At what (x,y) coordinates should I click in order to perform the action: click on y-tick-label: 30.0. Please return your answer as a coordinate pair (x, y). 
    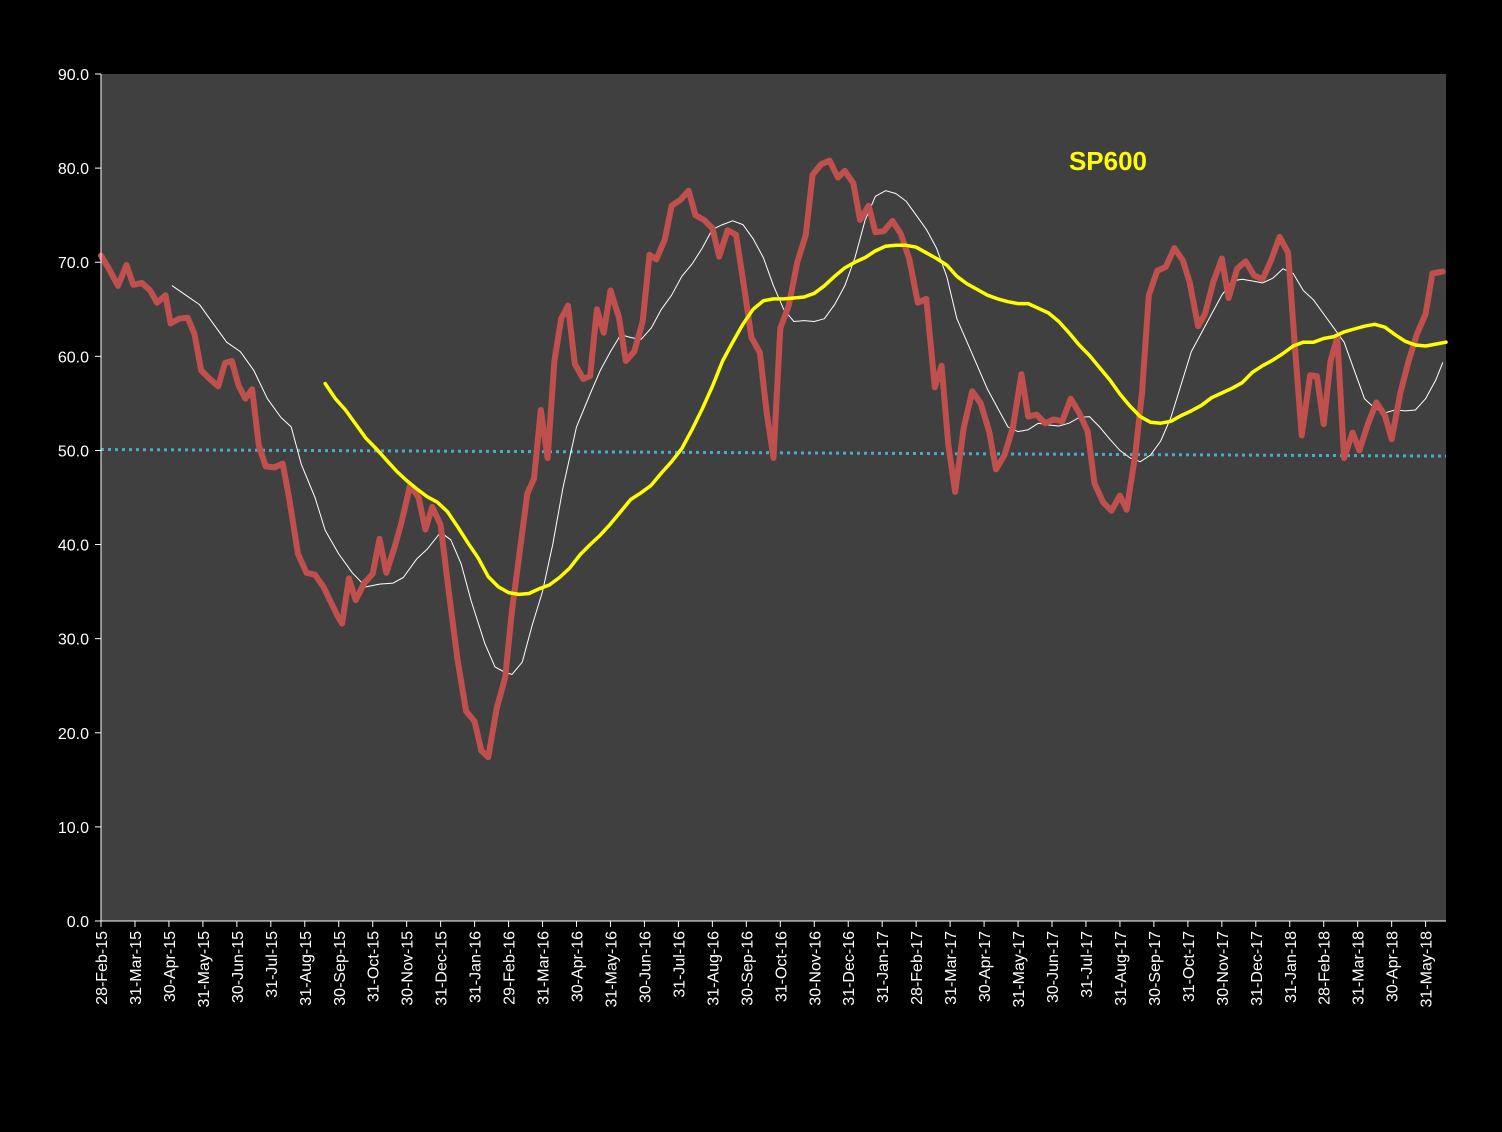
    Looking at the image, I should click on (73, 640).